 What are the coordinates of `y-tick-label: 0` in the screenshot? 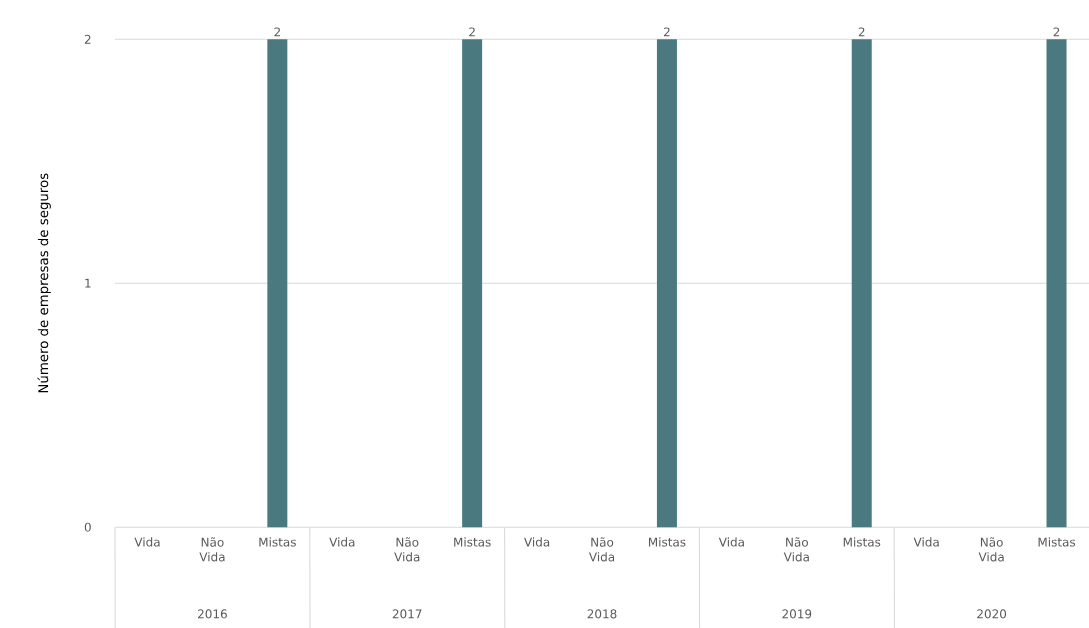 It's located at (87, 527).